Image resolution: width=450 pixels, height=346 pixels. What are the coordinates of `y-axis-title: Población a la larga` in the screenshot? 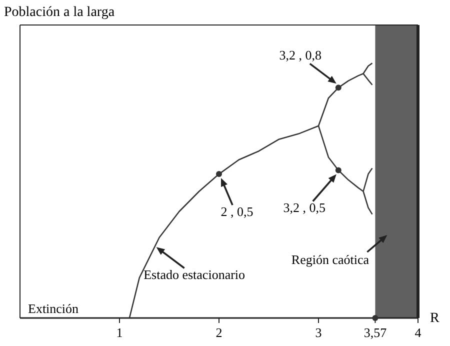 It's located at (60, 12).